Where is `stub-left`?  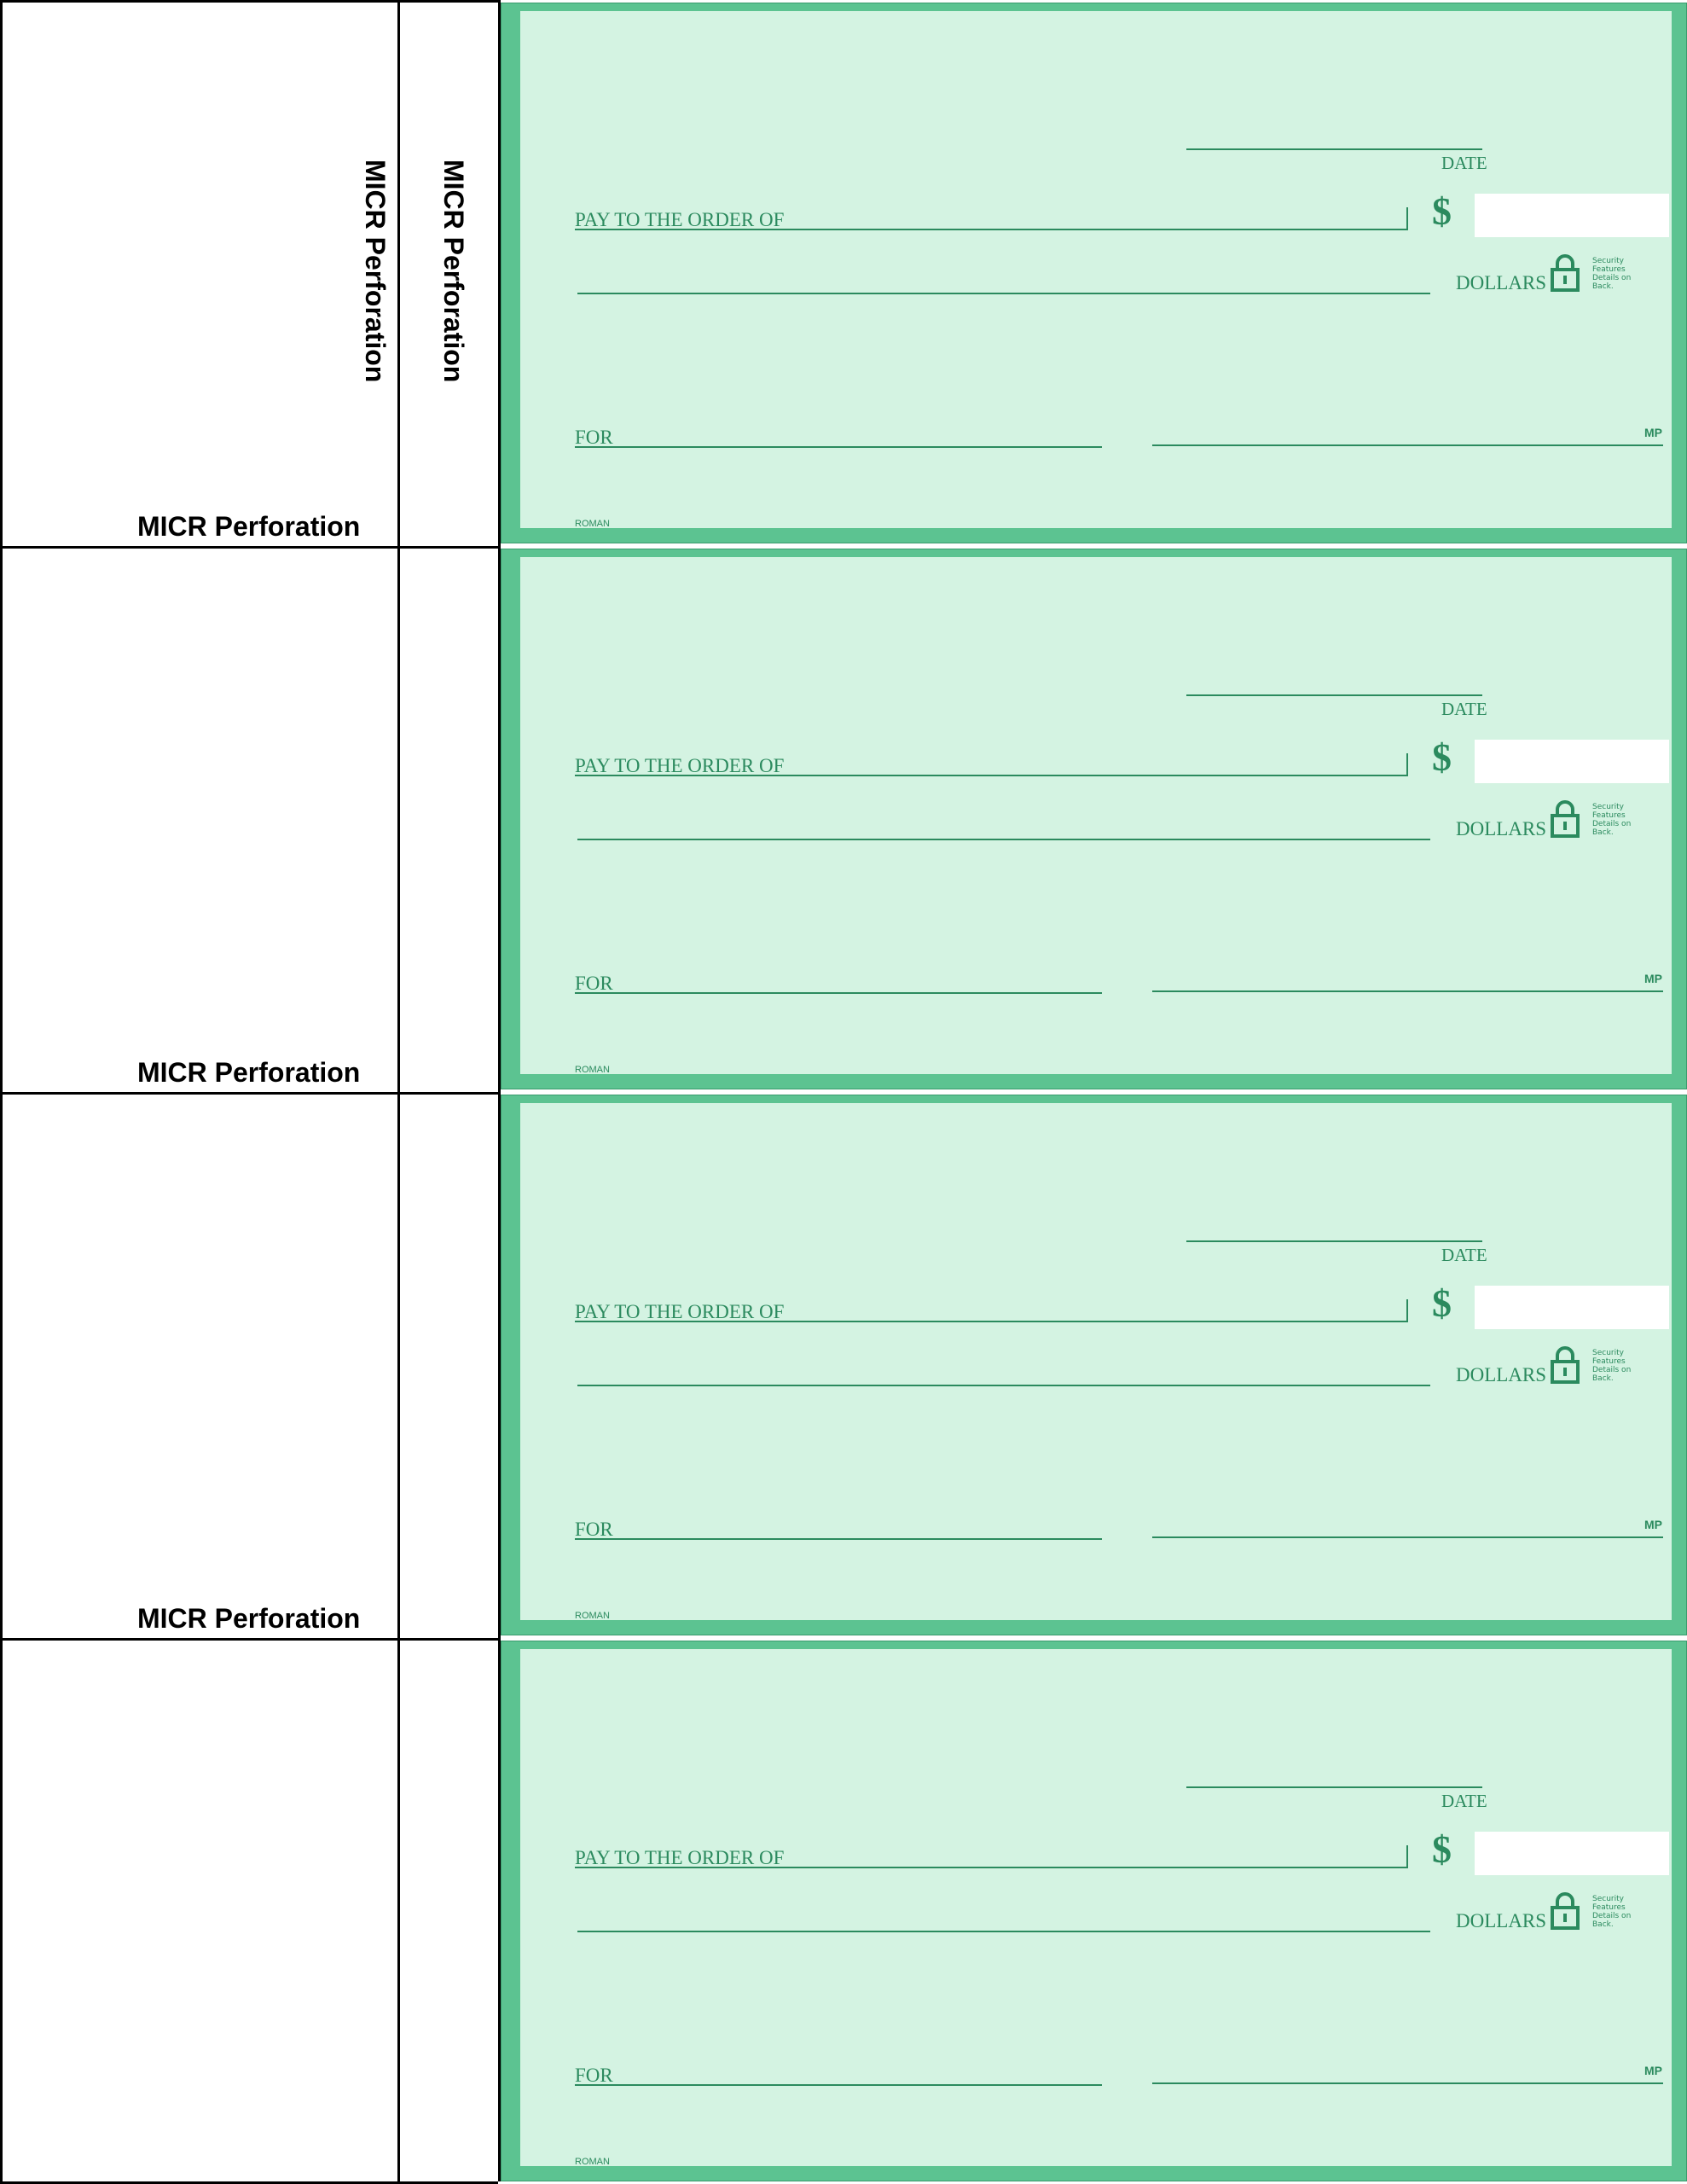
stub-left is located at coordinates (200, 1911).